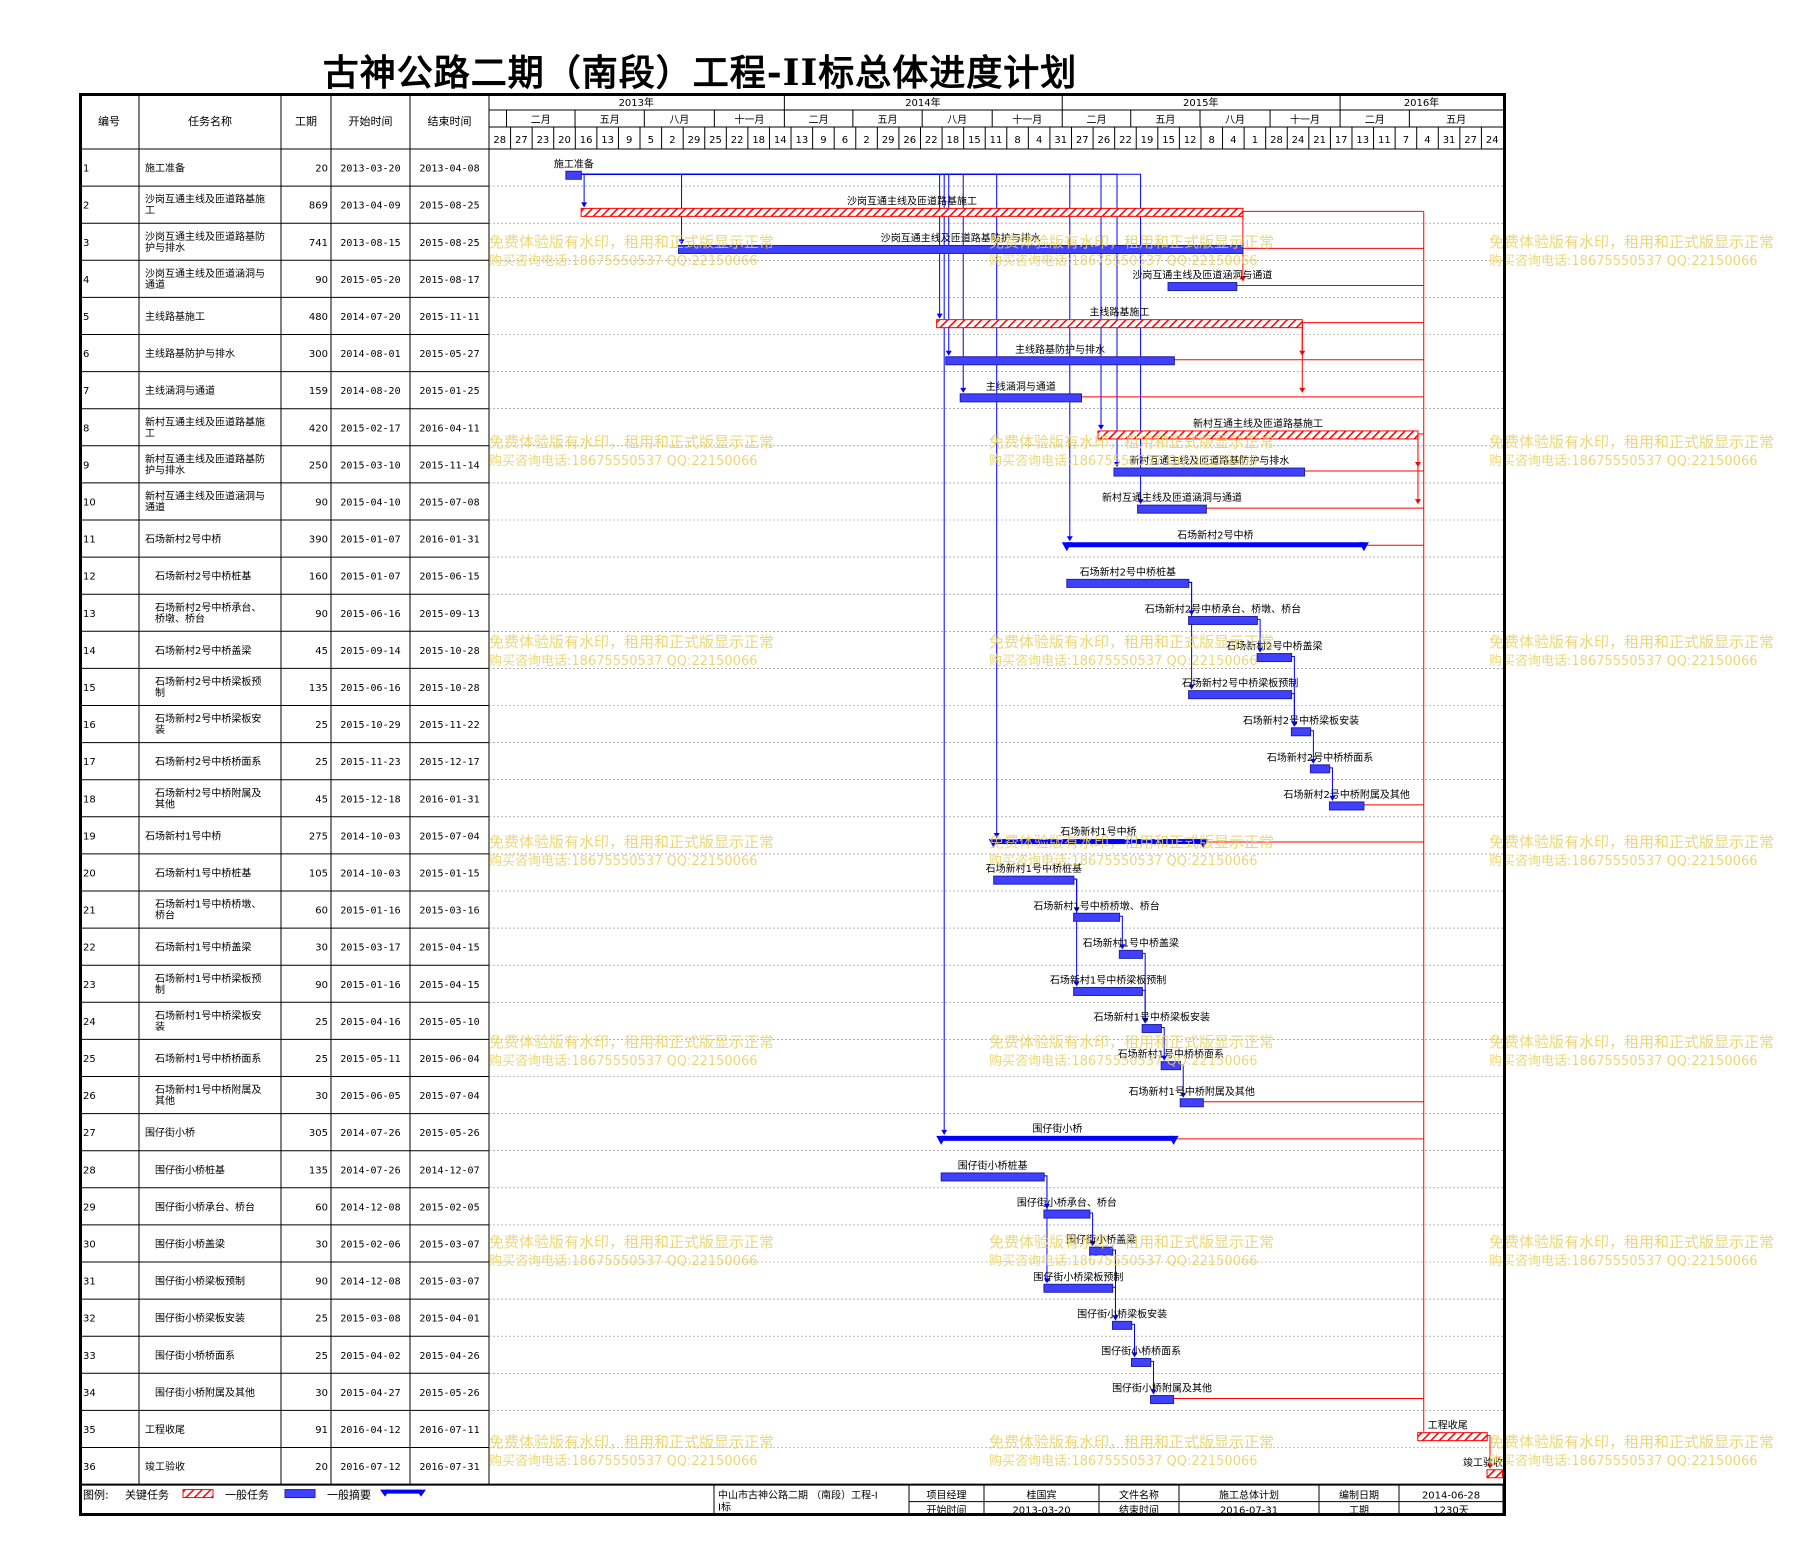 The height and width of the screenshot is (1563, 1793). I want to click on task-name: 工程收尾, so click(165, 1429).